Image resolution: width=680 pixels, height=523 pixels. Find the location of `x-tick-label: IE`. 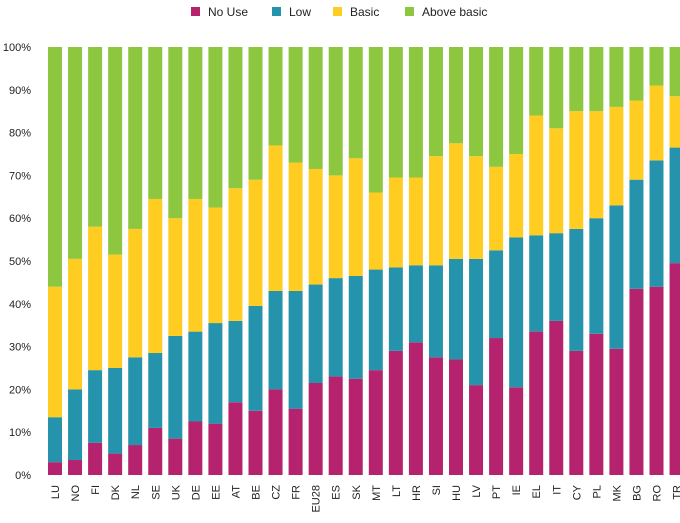

x-tick-label: IE is located at coordinates (517, 490).